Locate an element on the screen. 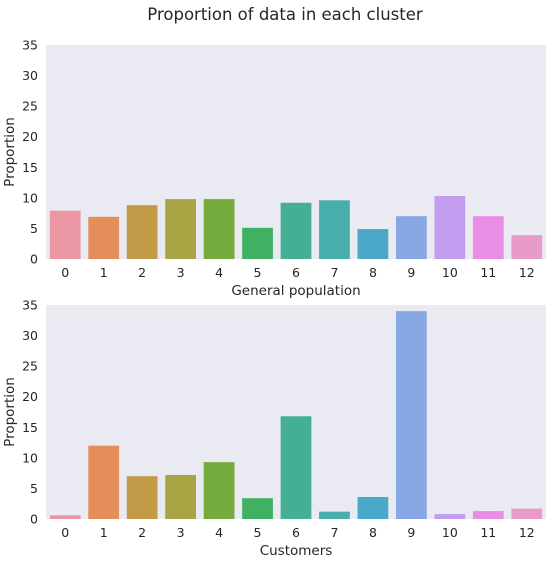  x-axis-label: Customers is located at coordinates (296, 551).